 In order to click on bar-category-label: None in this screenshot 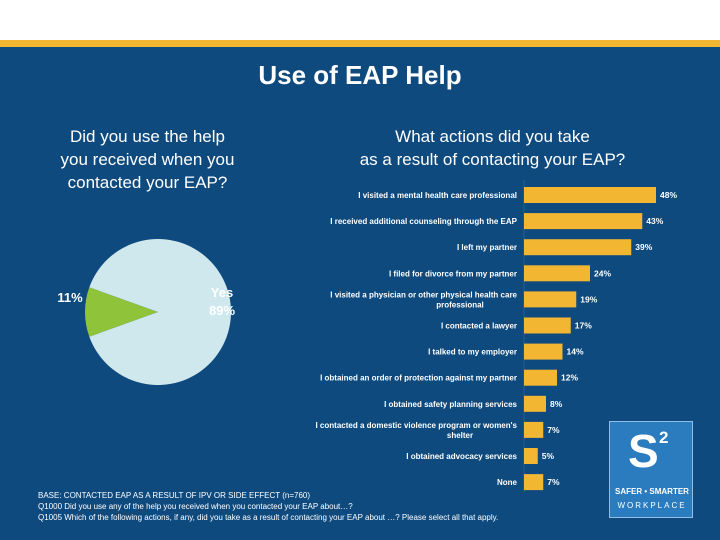, I will do `click(507, 482)`.